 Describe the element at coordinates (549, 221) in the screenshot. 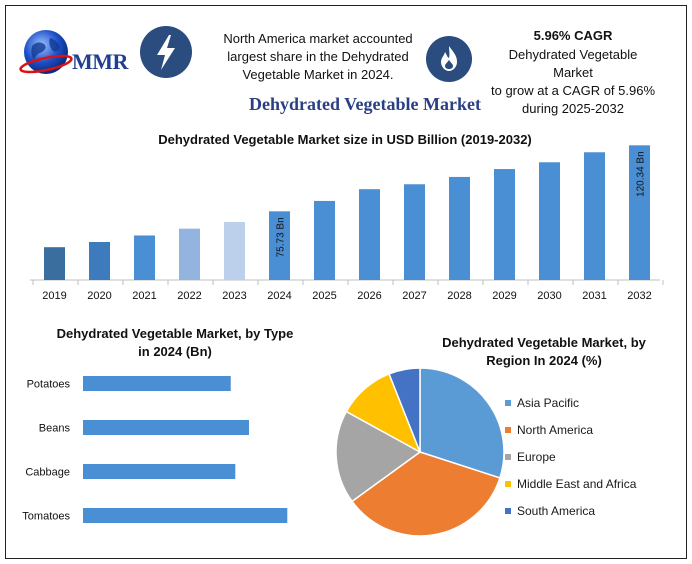

I see `bar-2030` at that location.